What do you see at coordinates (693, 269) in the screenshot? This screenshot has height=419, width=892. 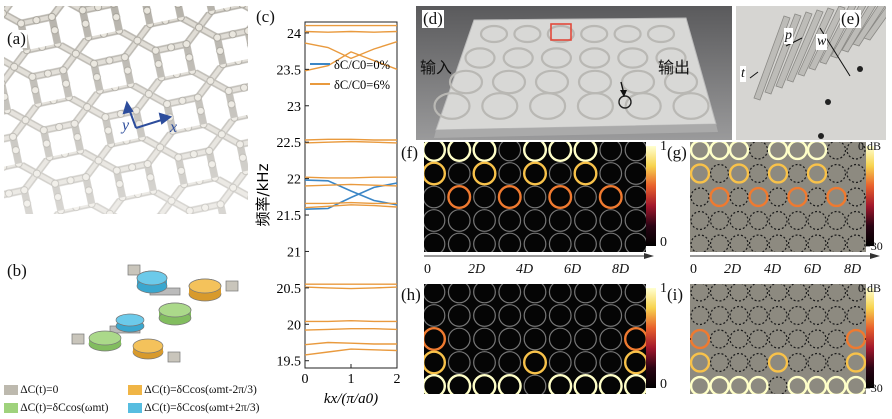 I see `tick-label: 0` at bounding box center [693, 269].